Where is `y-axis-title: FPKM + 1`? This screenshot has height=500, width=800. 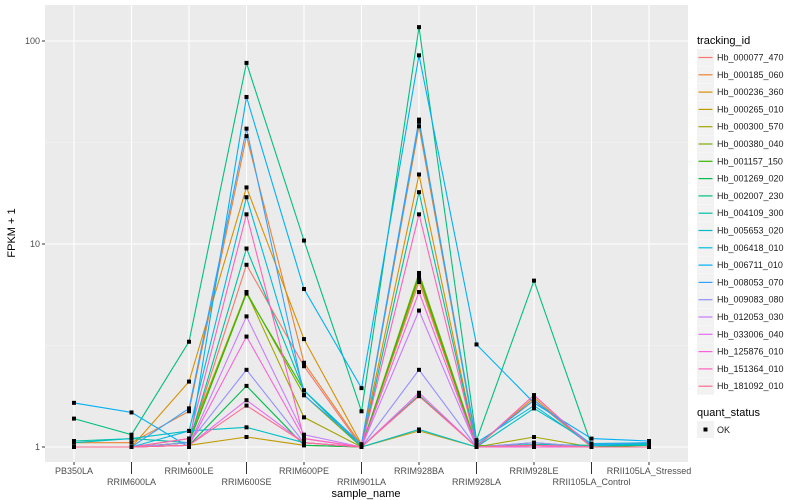
y-axis-title: FPKM + 1 is located at coordinates (12, 232).